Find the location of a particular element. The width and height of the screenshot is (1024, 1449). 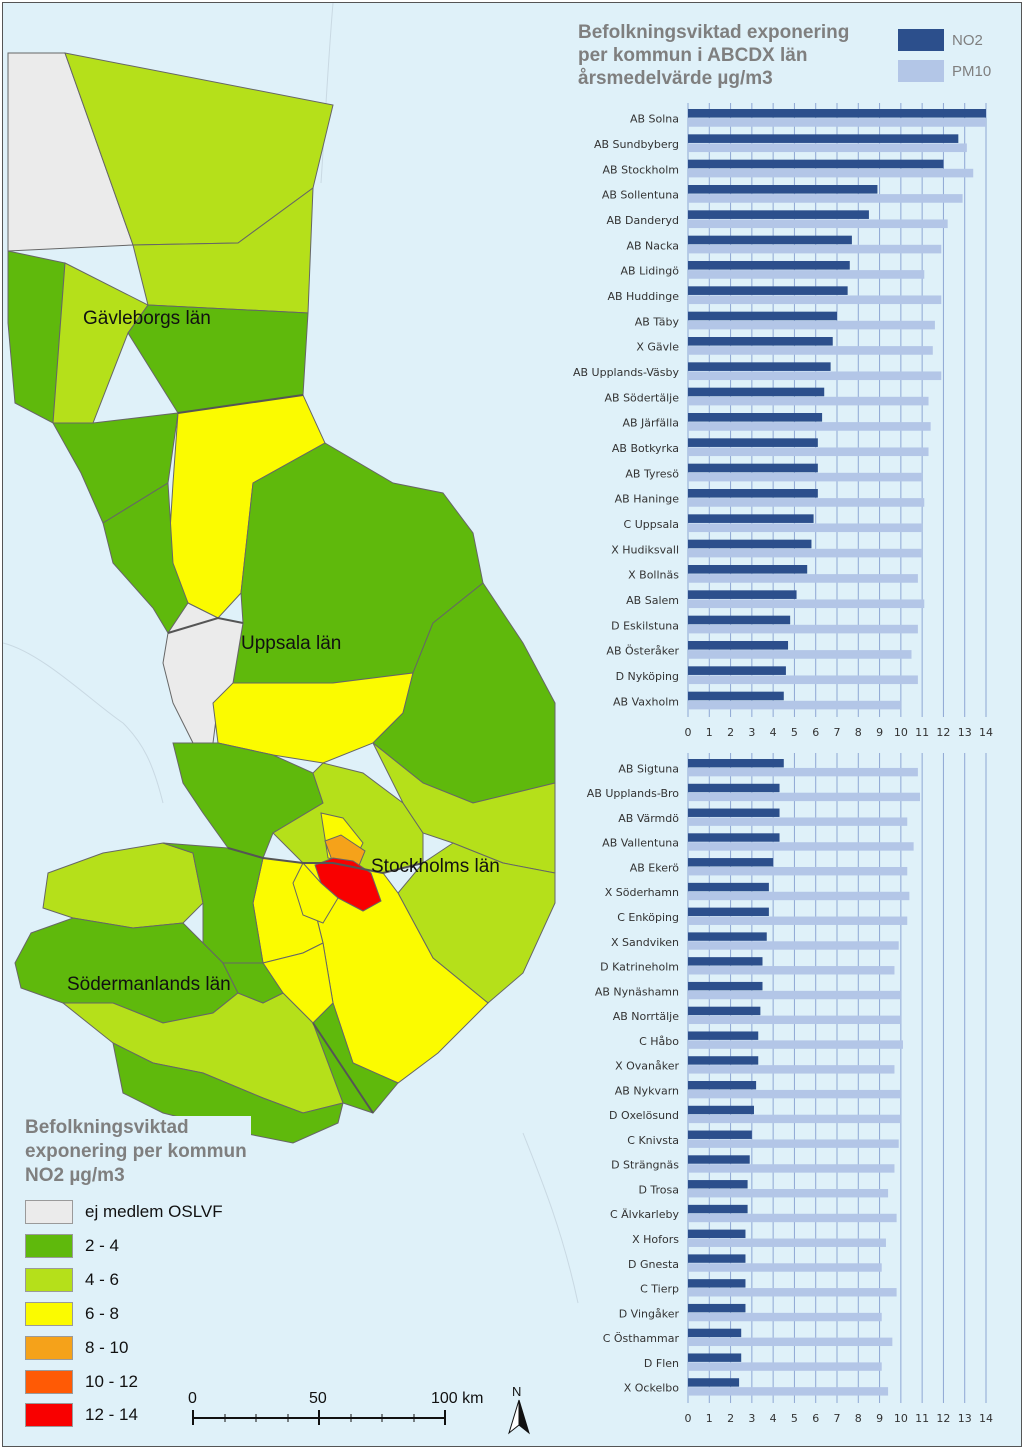

legend-label: 2 - 4 is located at coordinates (102, 1245).